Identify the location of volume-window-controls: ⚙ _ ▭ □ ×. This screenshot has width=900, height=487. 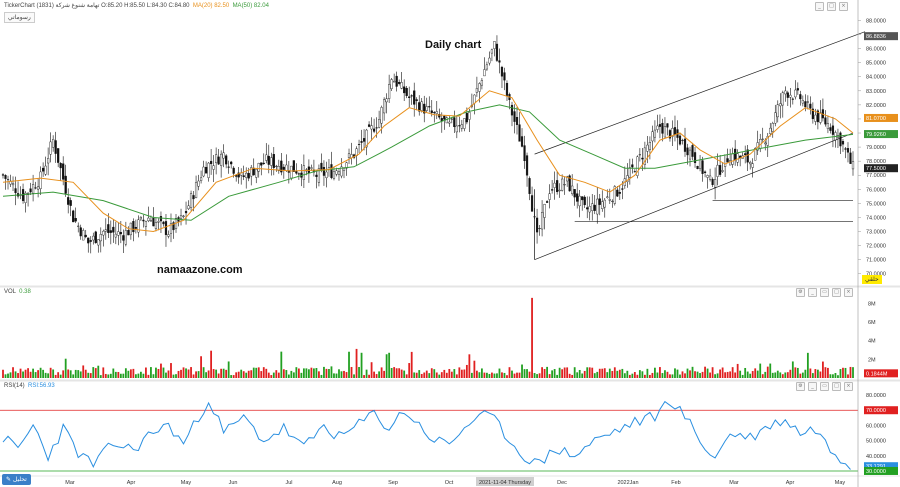
(824, 292).